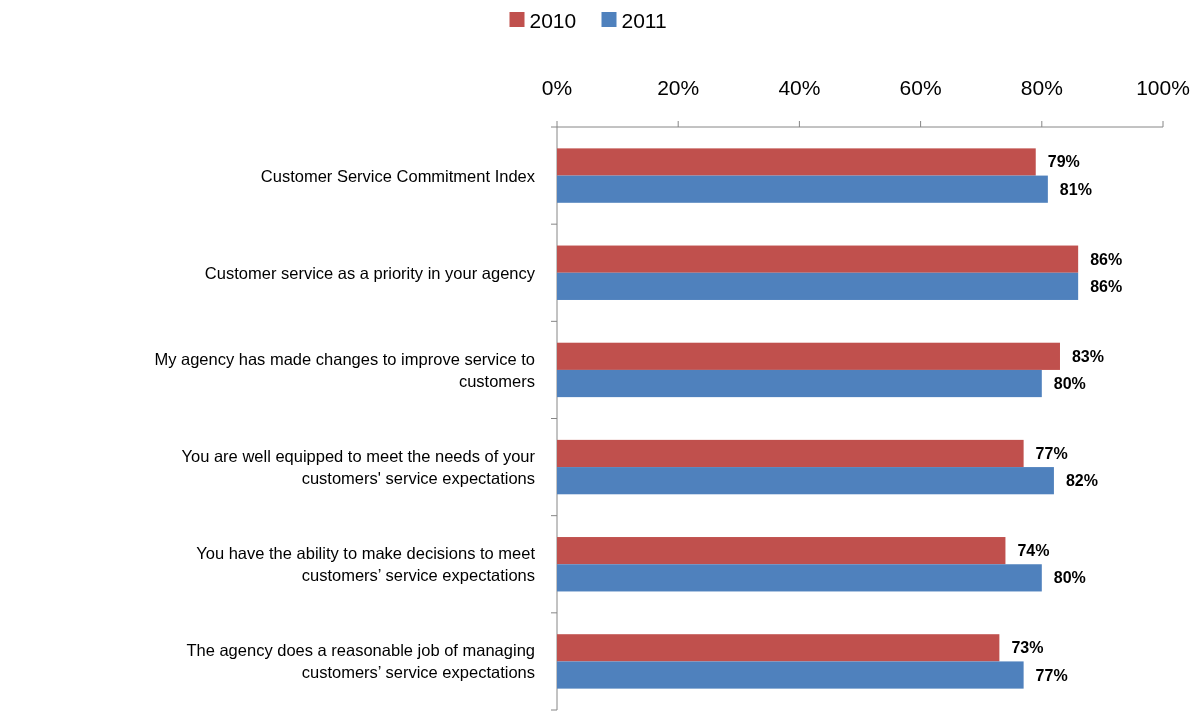 This screenshot has width=1203, height=713. Describe the element at coordinates (553, 20) in the screenshot. I see `legend-label: 2010` at that location.